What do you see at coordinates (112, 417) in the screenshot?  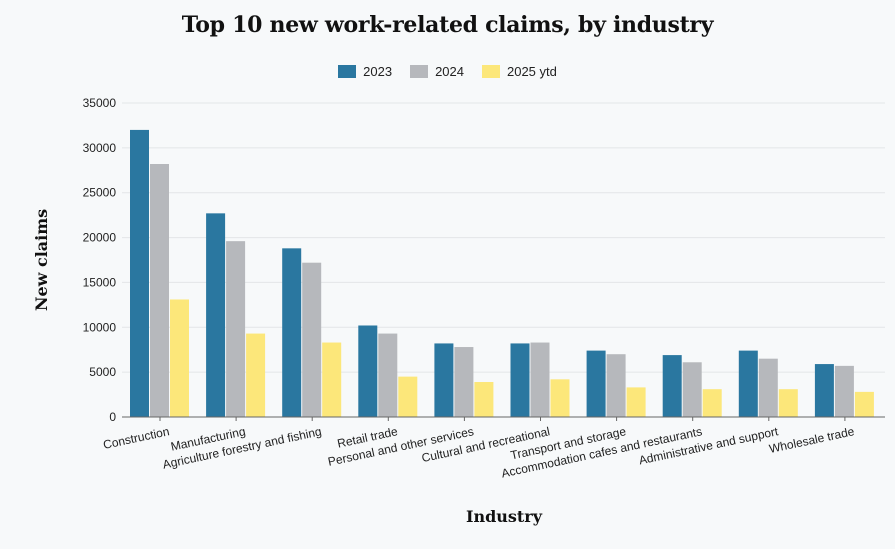 I see `y-tick-label: 0` at bounding box center [112, 417].